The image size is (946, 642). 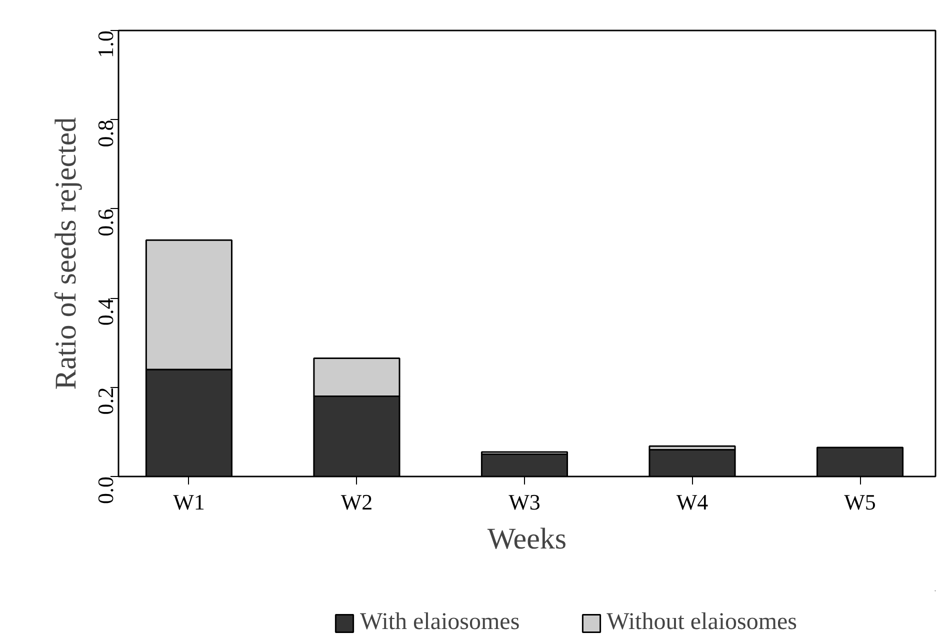 What do you see at coordinates (356, 502) in the screenshot?
I see `x-tick-label: W2` at bounding box center [356, 502].